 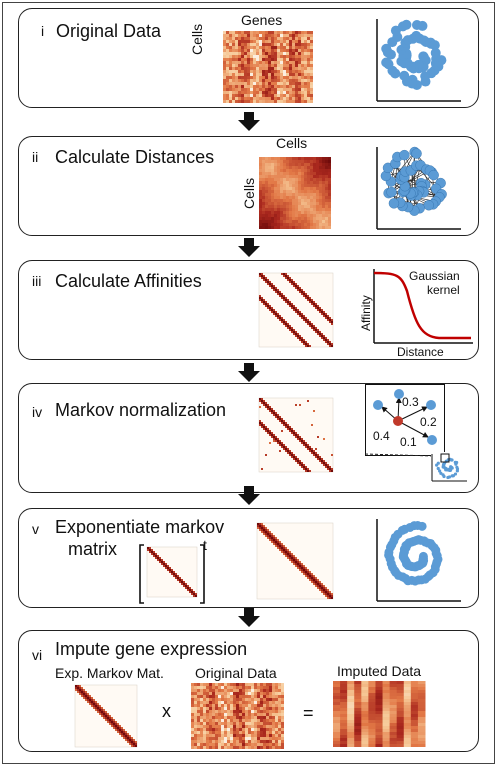 I want to click on panel-number: ii, so click(x=35, y=157).